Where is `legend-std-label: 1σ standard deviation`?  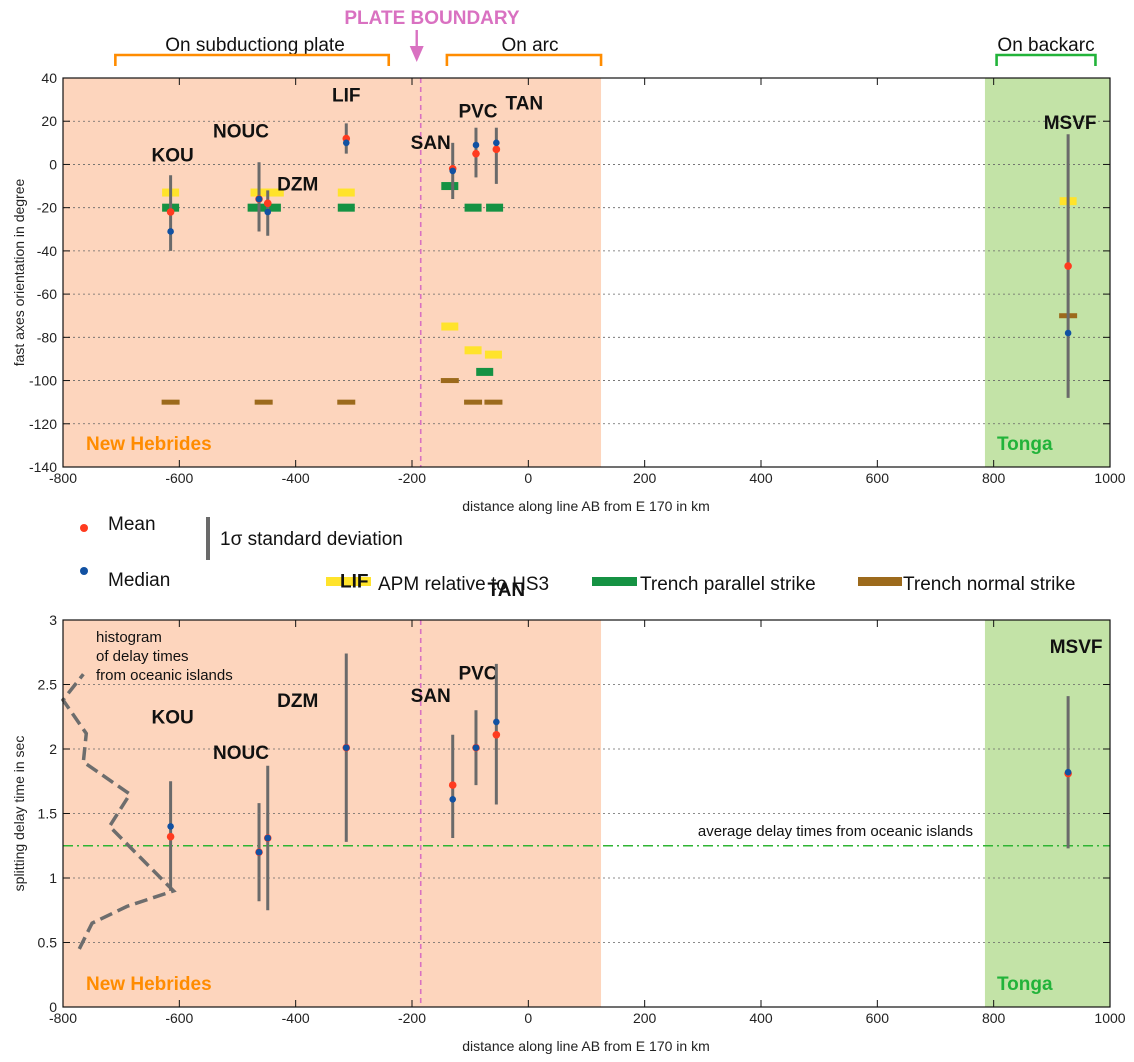
legend-std-label: 1σ standard deviation is located at coordinates (311, 539).